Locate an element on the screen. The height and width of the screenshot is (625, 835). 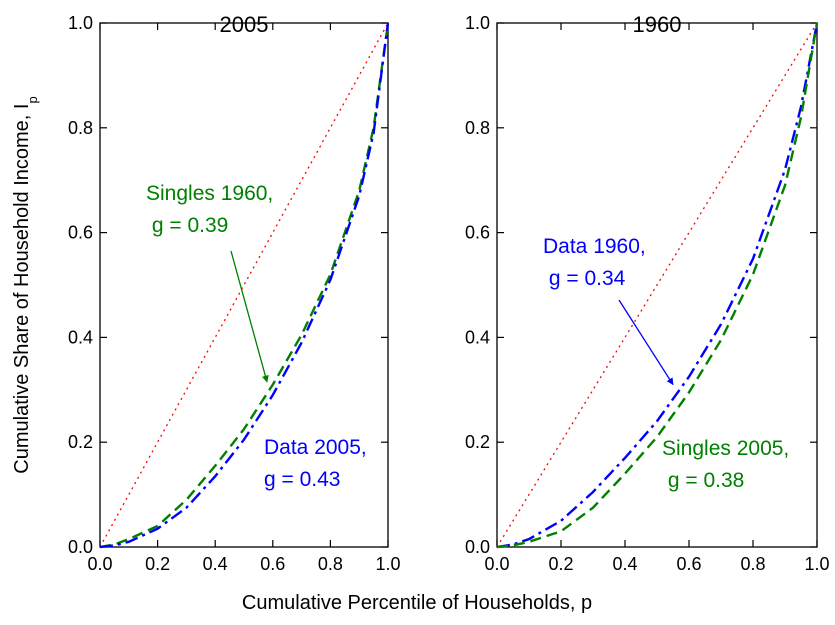
panel-title: 1960 is located at coordinates (657, 24).